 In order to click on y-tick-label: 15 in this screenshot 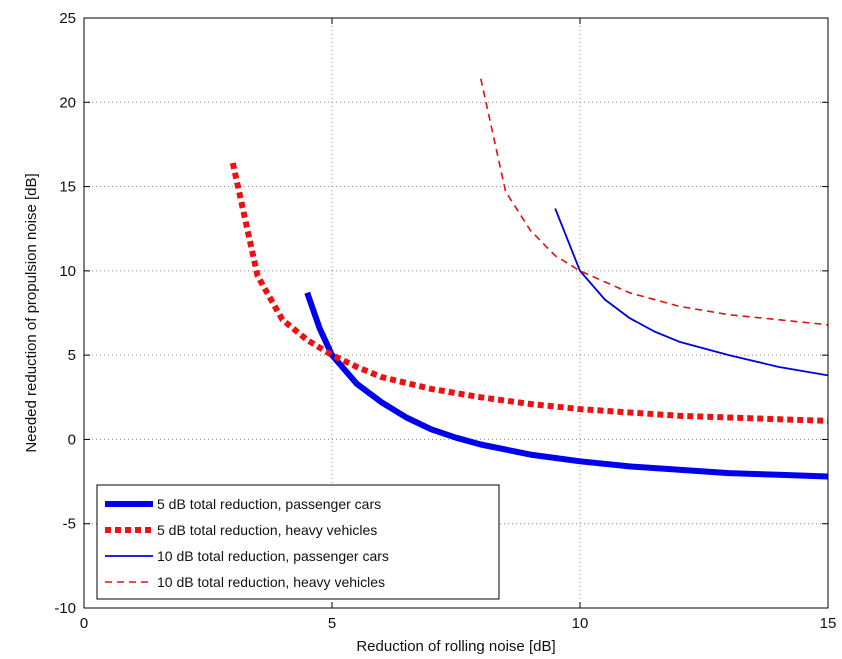, I will do `click(67, 187)`.